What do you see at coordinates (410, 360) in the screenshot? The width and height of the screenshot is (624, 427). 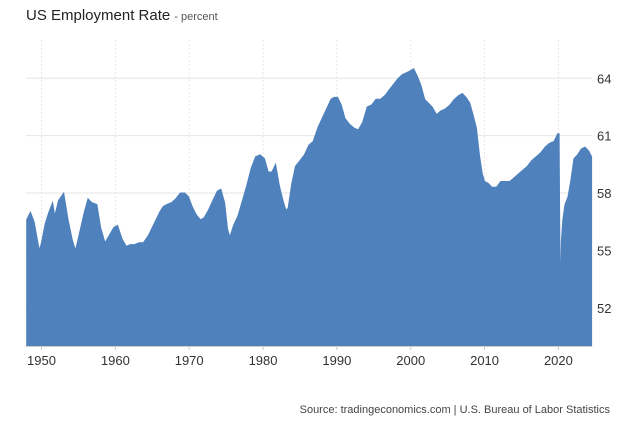 I see `x-tick-label: 2000` at bounding box center [410, 360].